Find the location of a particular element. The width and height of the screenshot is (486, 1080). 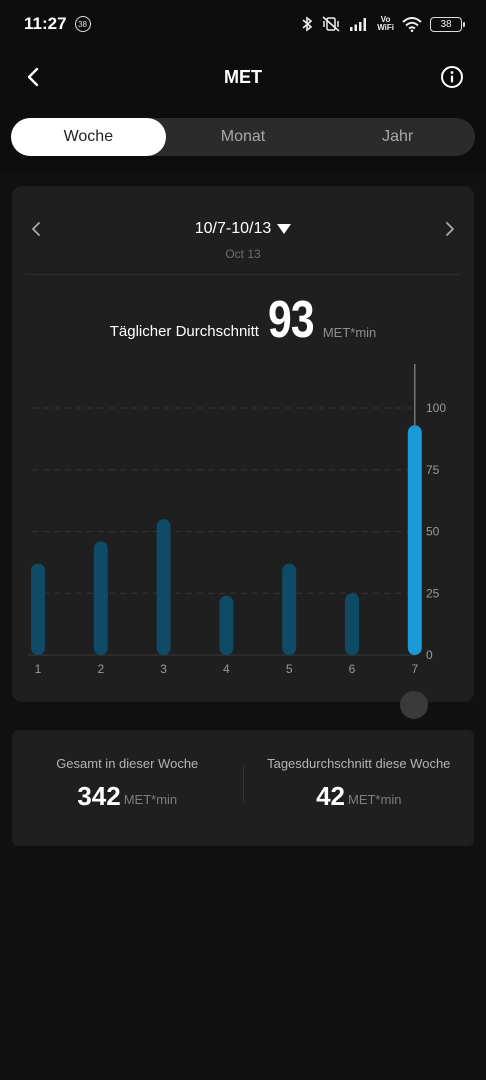

total-value-row: 342 MET*min is located at coordinates (127, 796).